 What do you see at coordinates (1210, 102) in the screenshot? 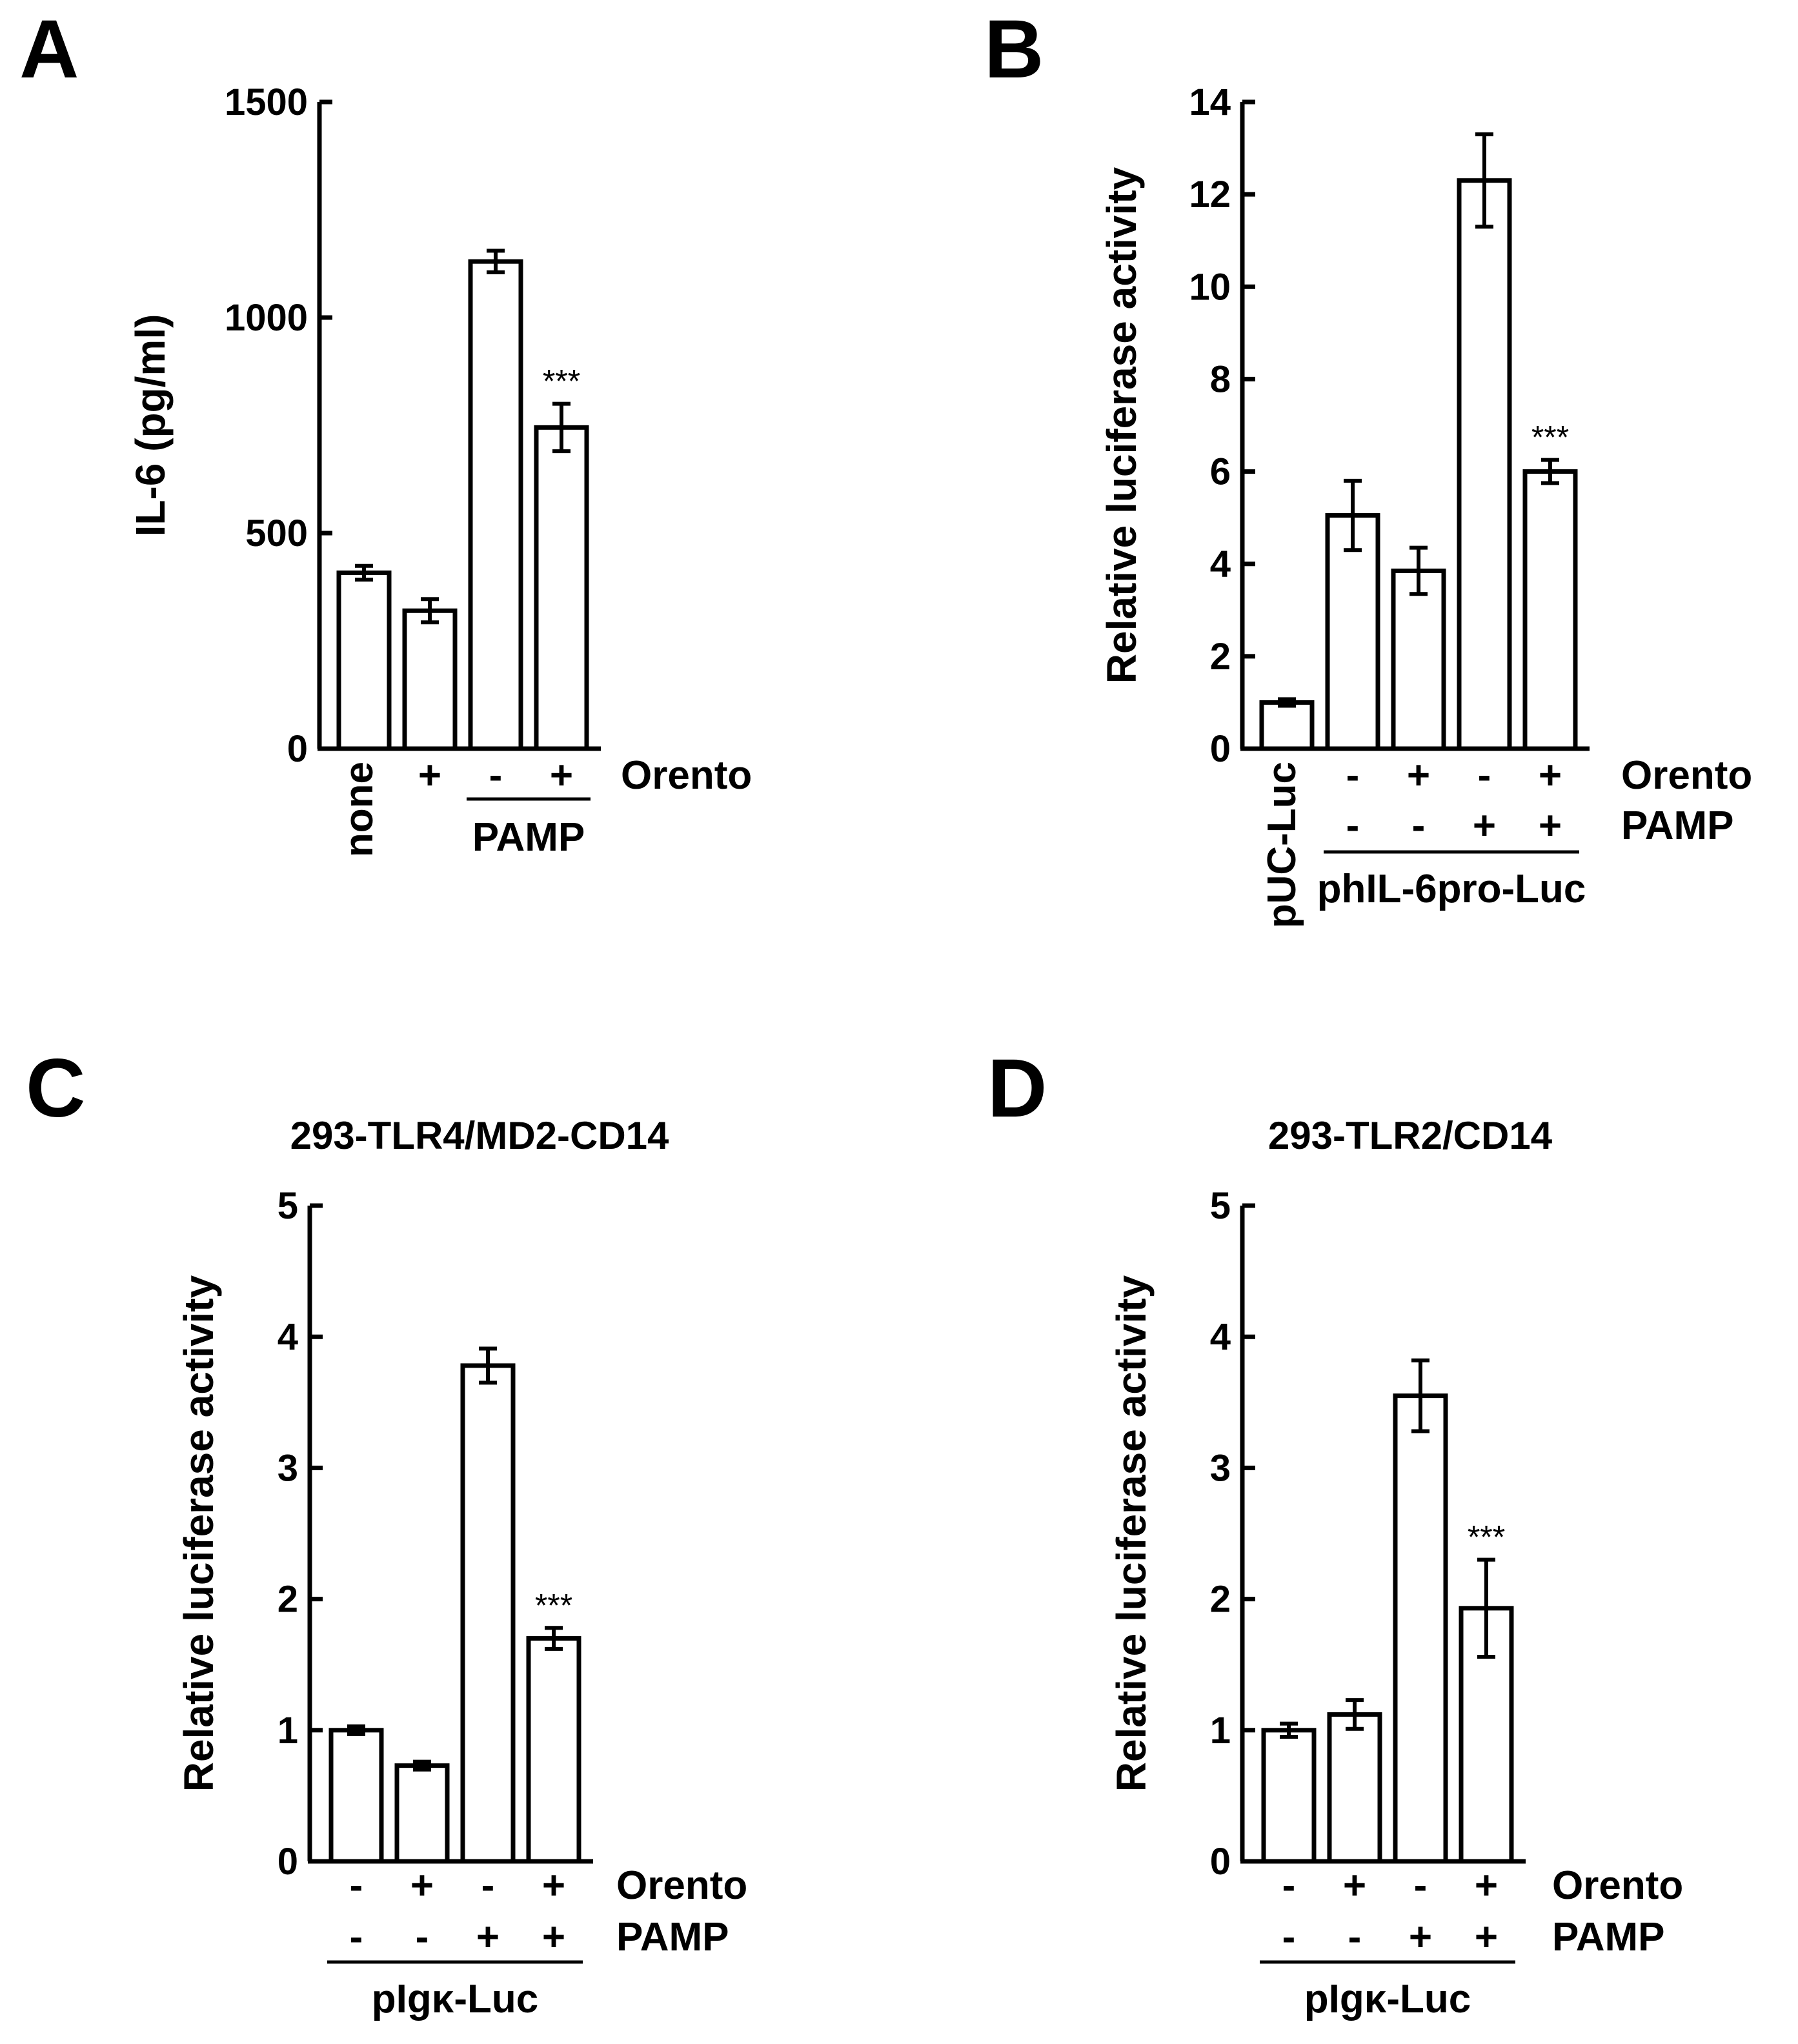
I see `y-tick-label: 14` at bounding box center [1210, 102].